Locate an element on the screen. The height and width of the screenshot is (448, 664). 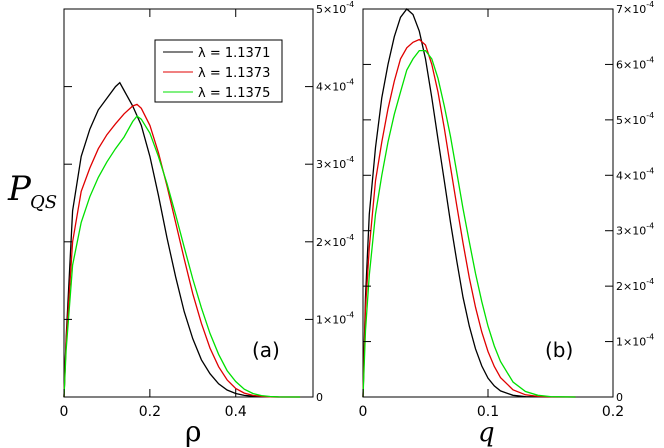
panel-b-y-tick-label: 6×10⁻⁴ is located at coordinates (635, 63).